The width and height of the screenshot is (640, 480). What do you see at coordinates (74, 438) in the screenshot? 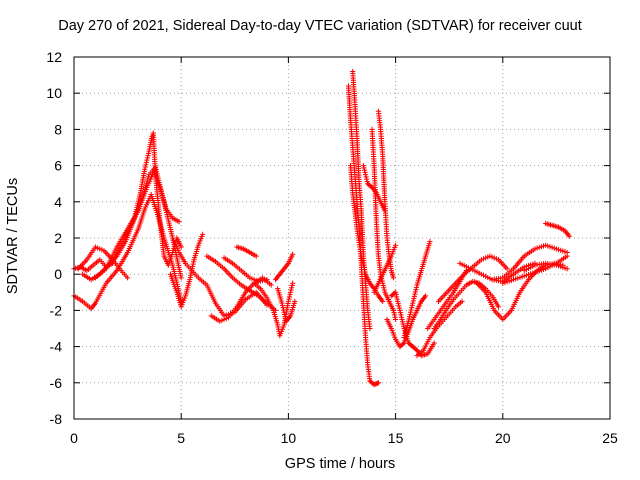
I see `x-tick-label: 0` at bounding box center [74, 438].